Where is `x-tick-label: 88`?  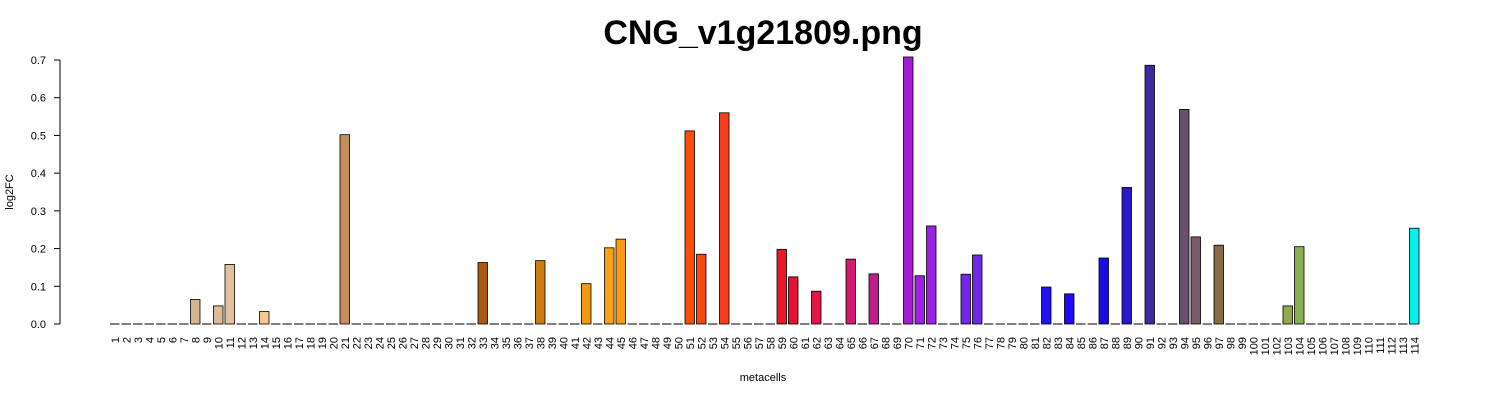 x-tick-label: 88 is located at coordinates (1116, 343).